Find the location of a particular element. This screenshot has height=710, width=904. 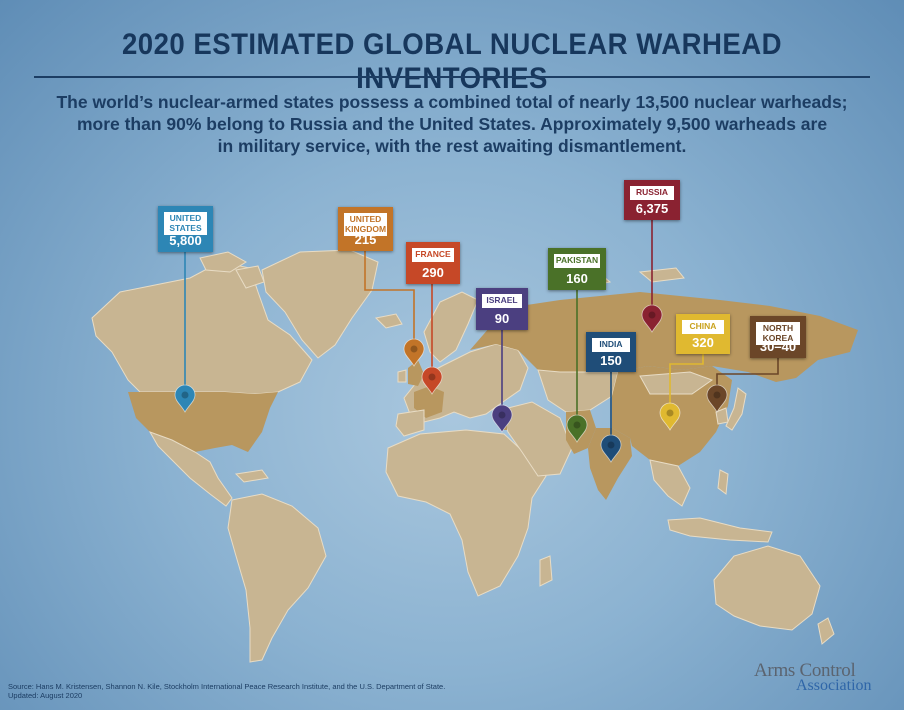

pin-israel is located at coordinates (502, 418).